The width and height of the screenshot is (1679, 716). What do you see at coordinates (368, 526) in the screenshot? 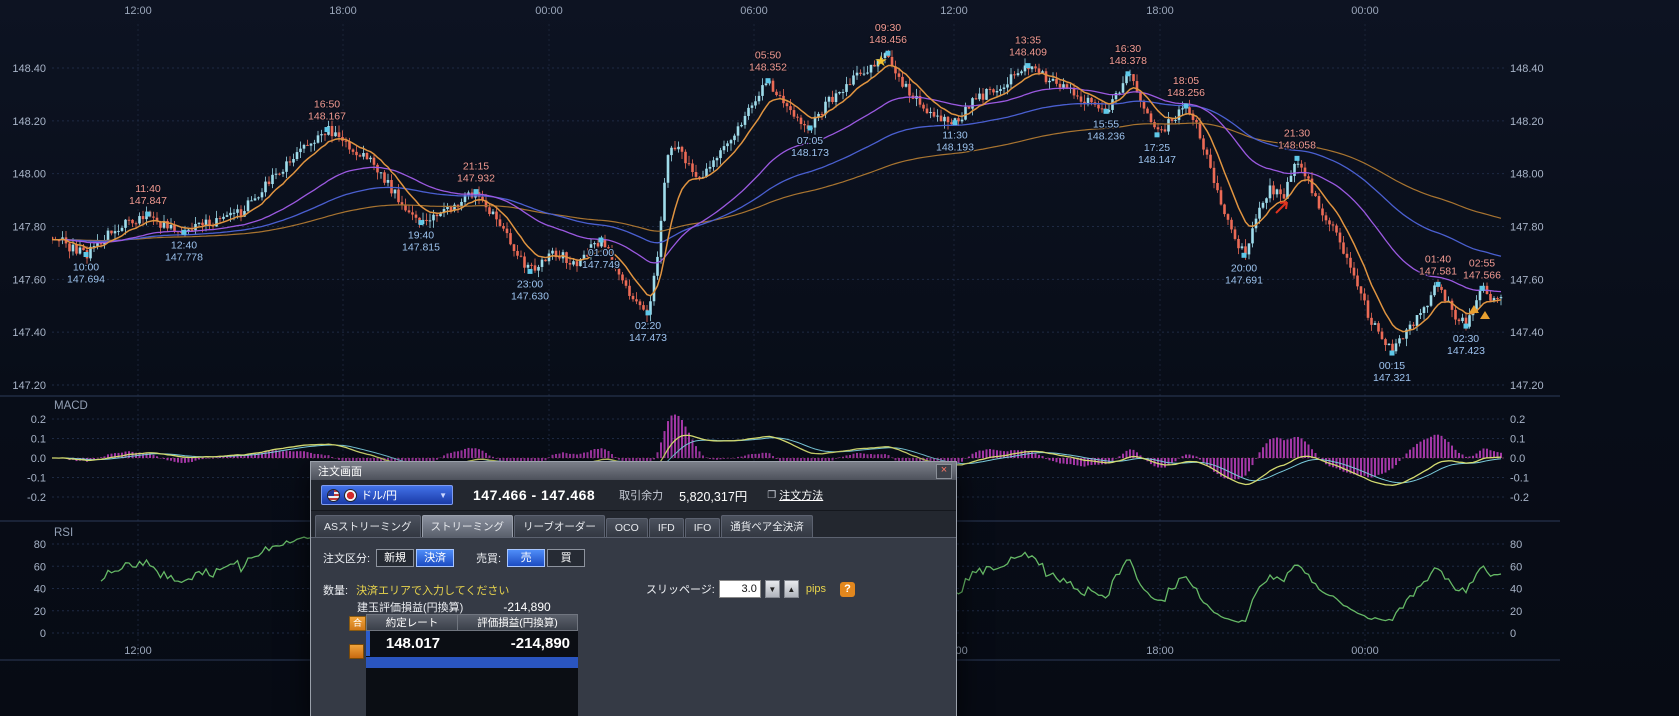
I see `tab-ASストリーミング: ASストリーミング` at bounding box center [368, 526].